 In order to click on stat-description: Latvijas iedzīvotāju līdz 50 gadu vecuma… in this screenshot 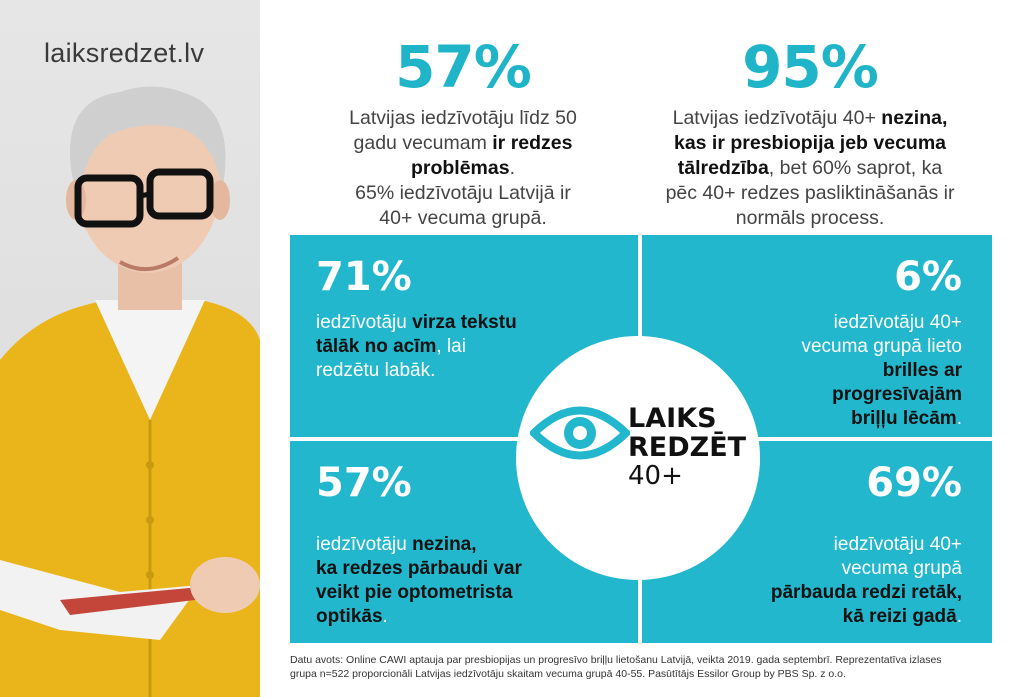, I will do `click(463, 168)`.